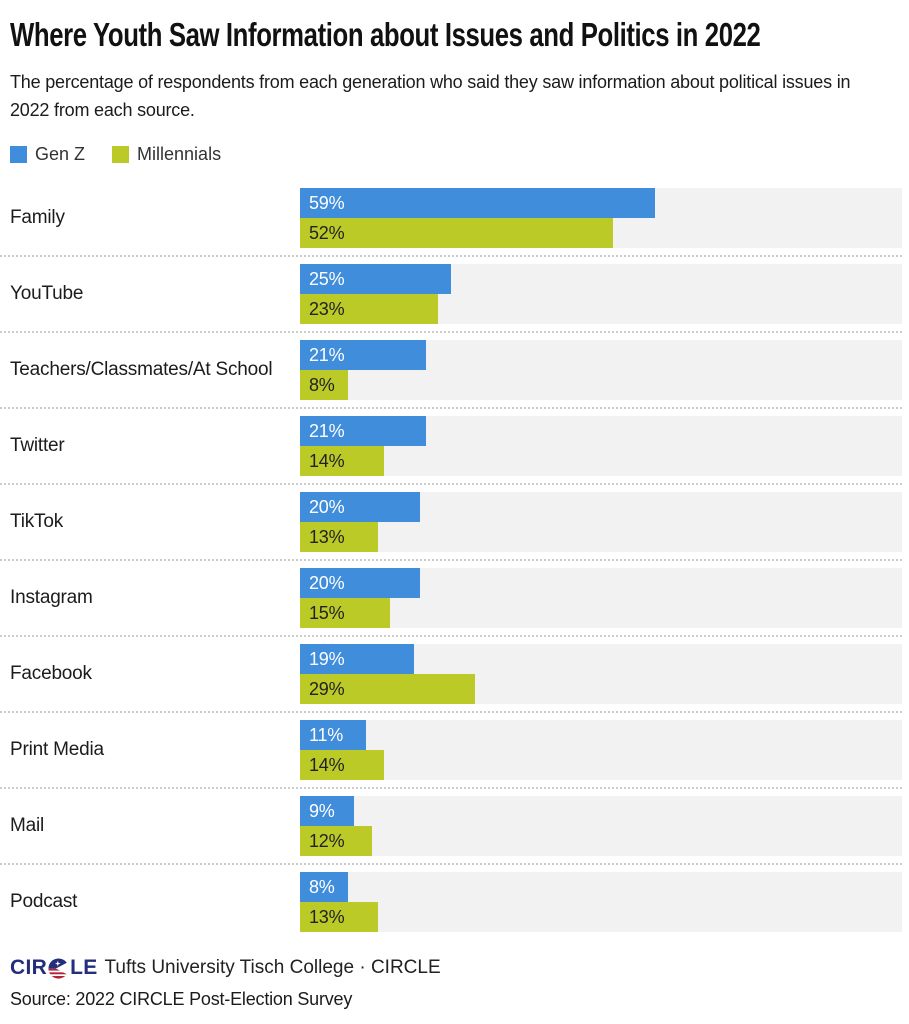 The height and width of the screenshot is (1024, 909). What do you see at coordinates (456, 983) in the screenshot?
I see `footer: CIR LE Tufts University Ti` at bounding box center [456, 983].